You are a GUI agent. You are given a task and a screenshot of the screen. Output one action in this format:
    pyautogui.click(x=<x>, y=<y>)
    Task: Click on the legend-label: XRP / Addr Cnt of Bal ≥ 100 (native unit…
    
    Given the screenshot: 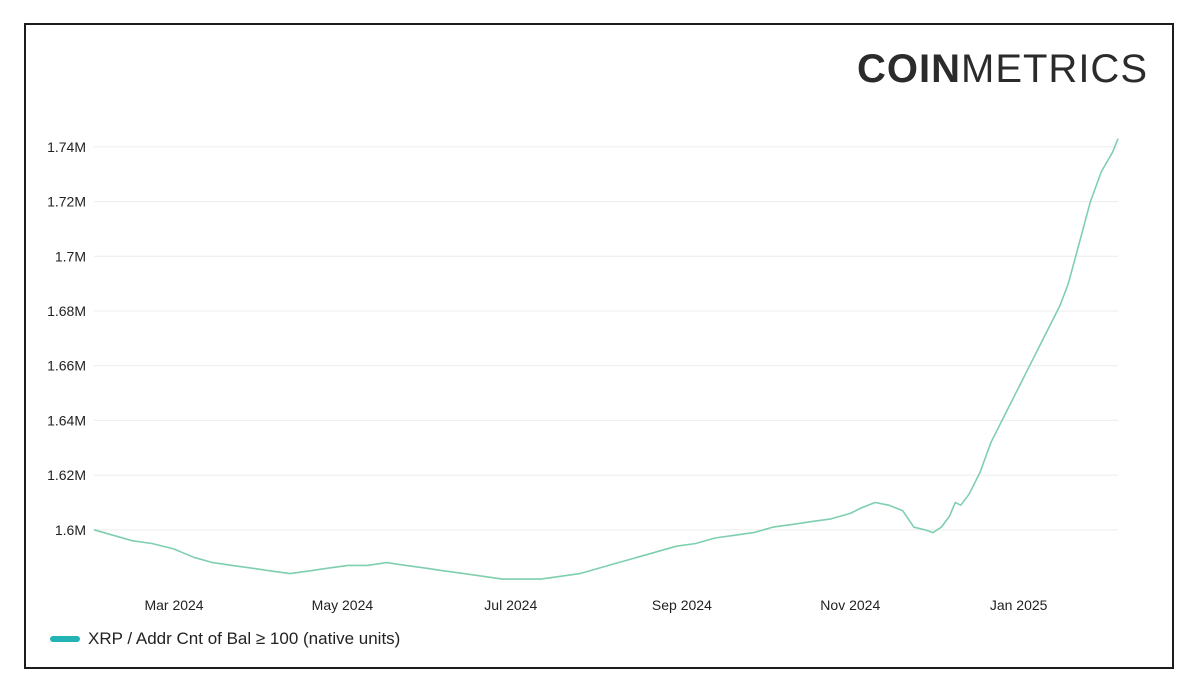 What is the action you would take?
    pyautogui.click(x=244, y=638)
    